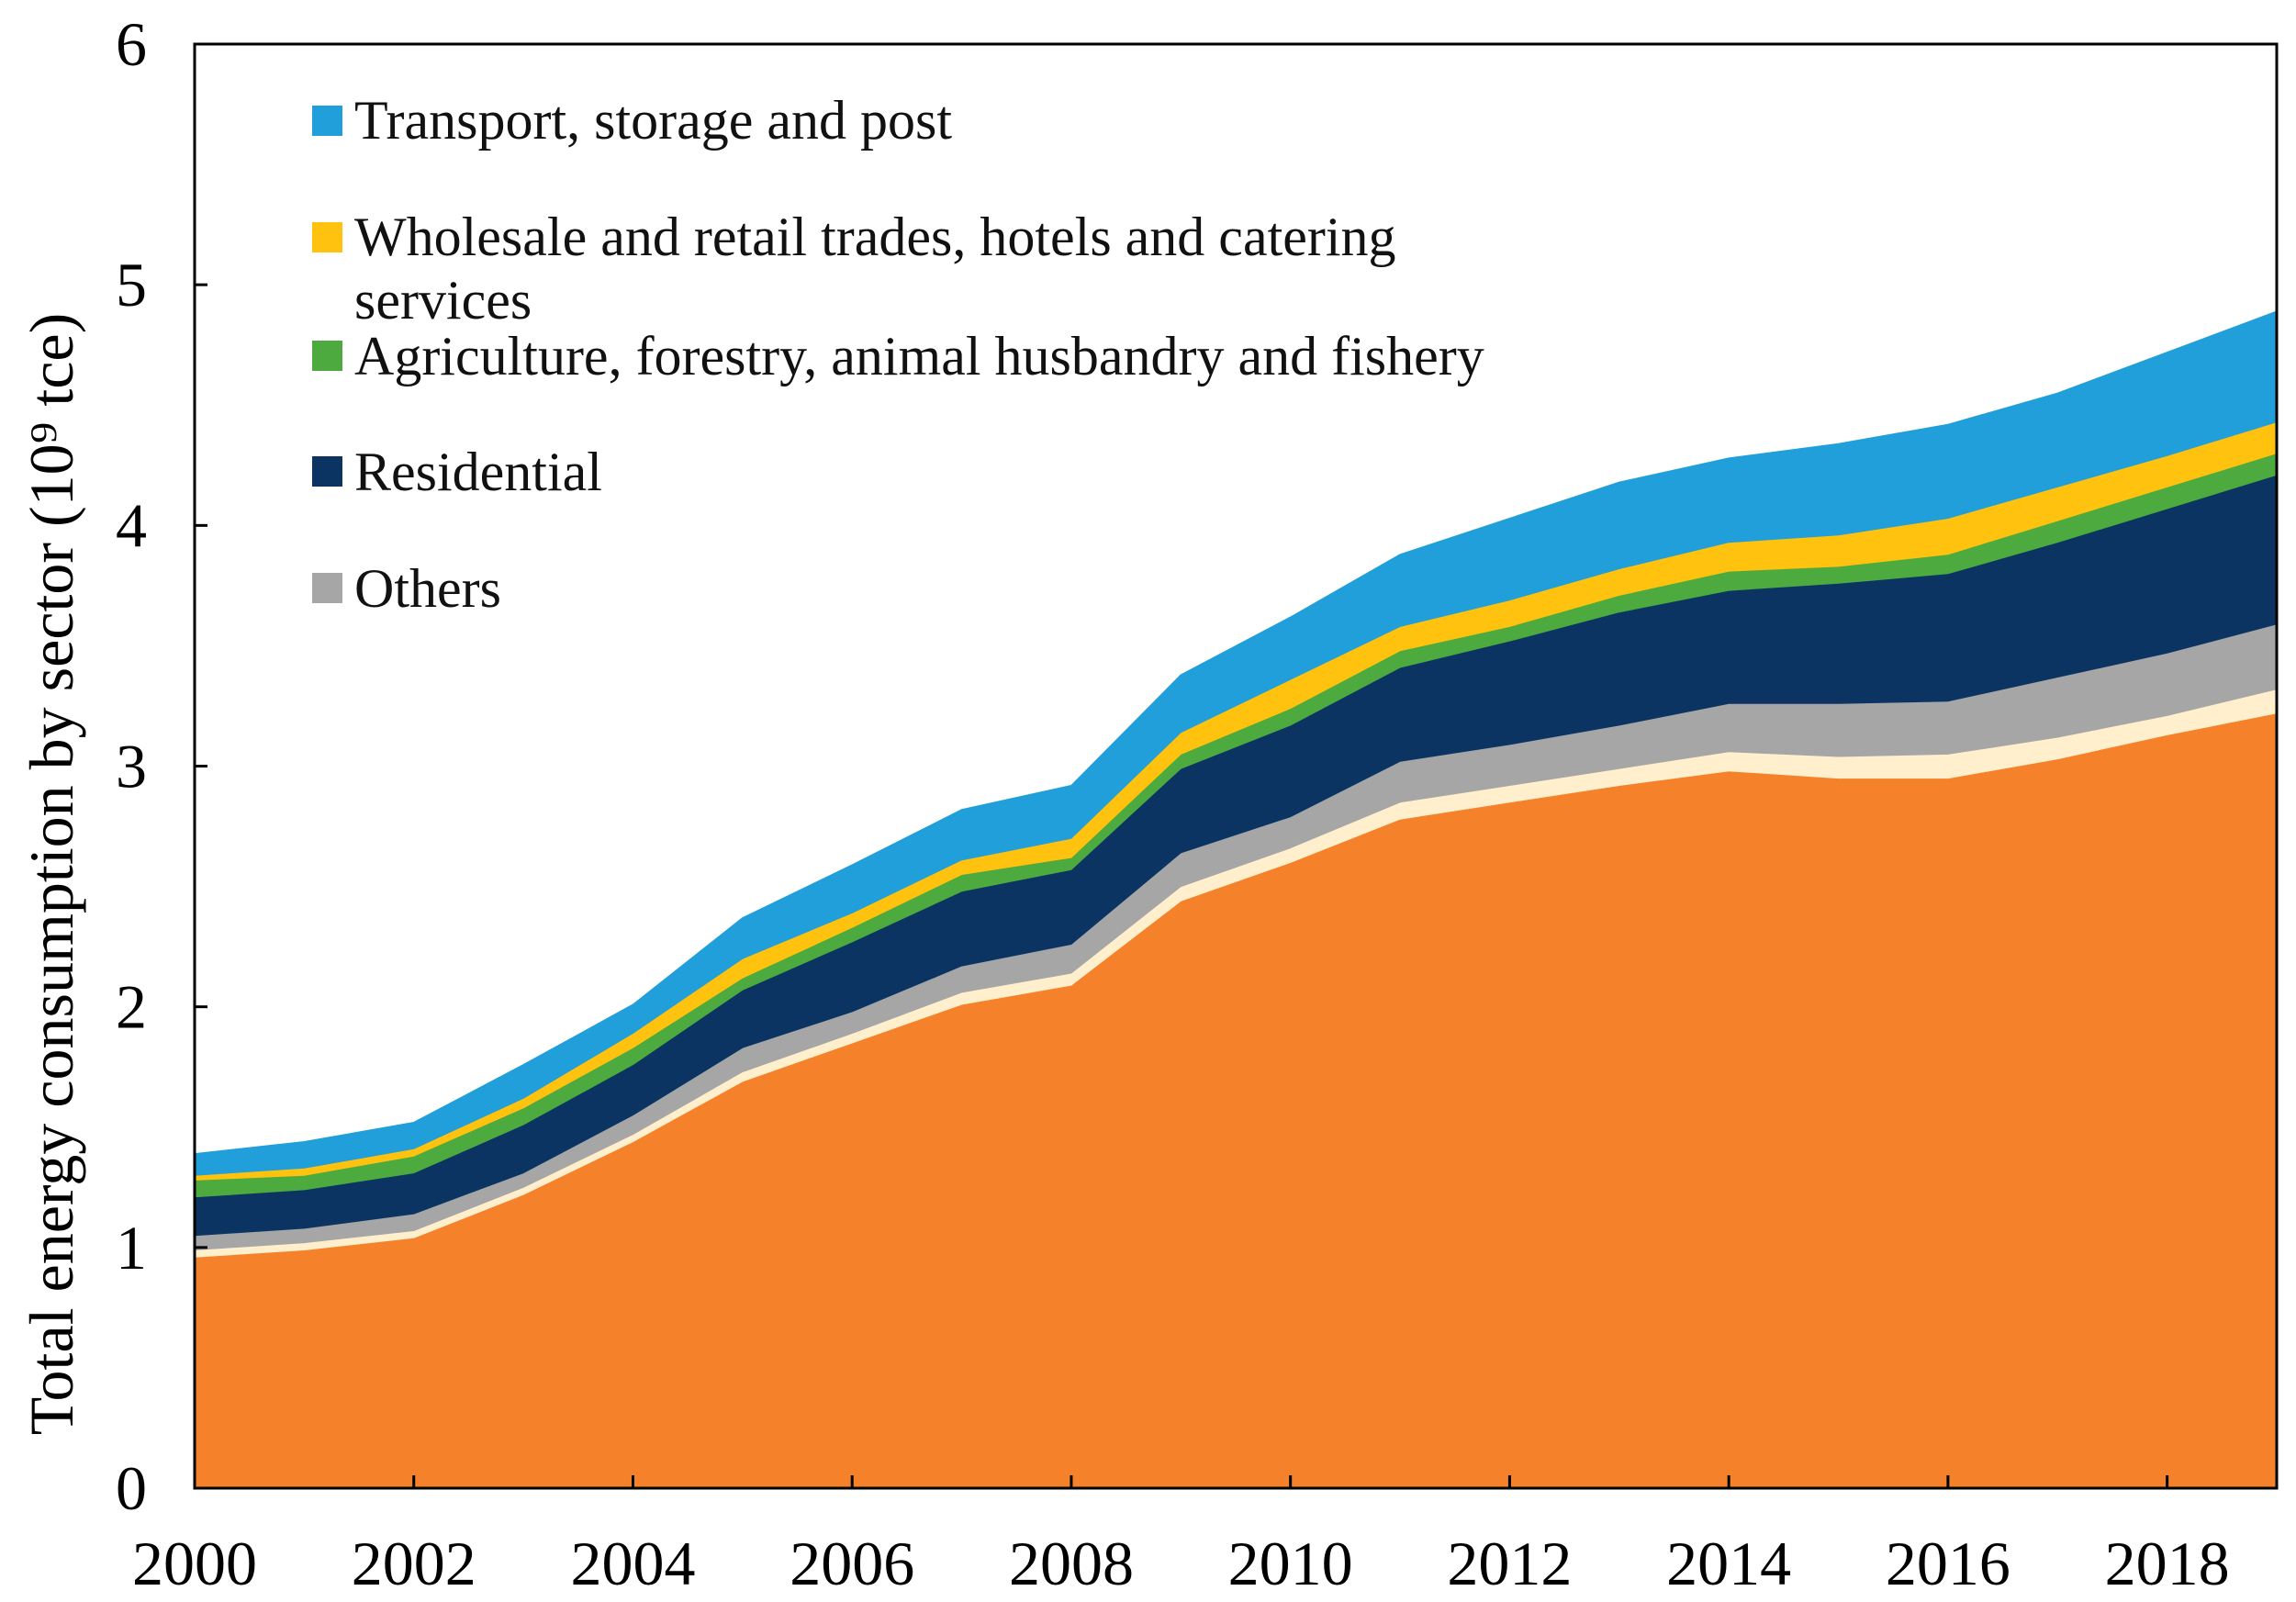 Image resolution: width=2296 pixels, height=1602 pixels. What do you see at coordinates (1181, 1563) in the screenshot?
I see `x-axis-tick-labels: 2000 2002 2004 2006 2008 2010 2012 2014 2016 2018` at bounding box center [1181, 1563].